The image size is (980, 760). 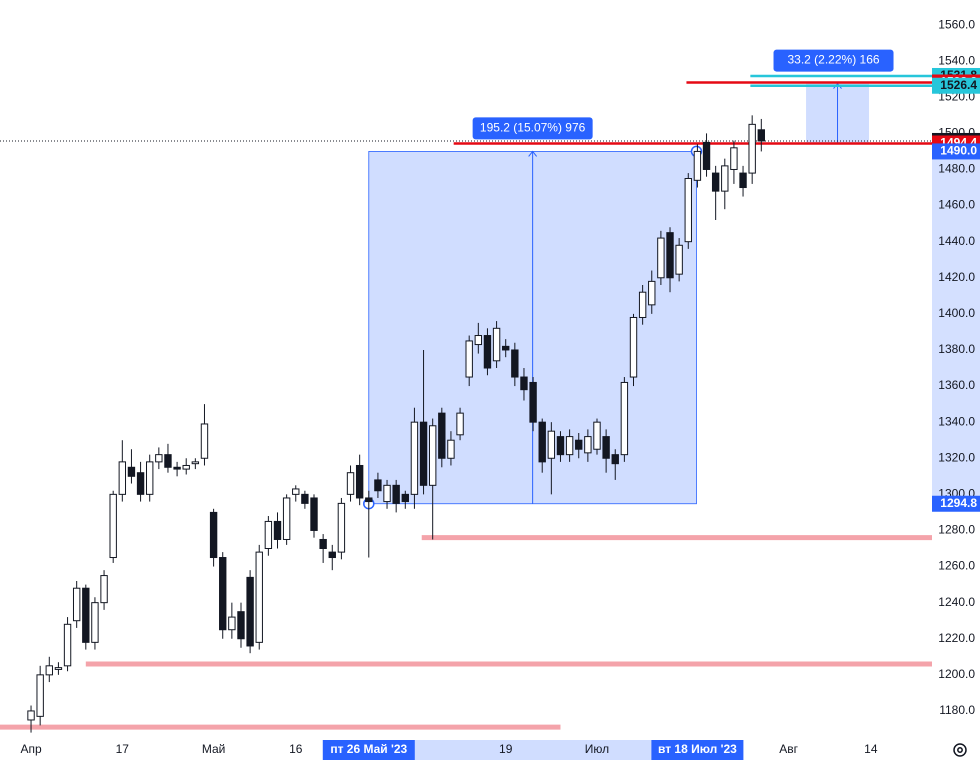 What do you see at coordinates (956, 421) in the screenshot?
I see `y-tick-label: 1340.0` at bounding box center [956, 421].